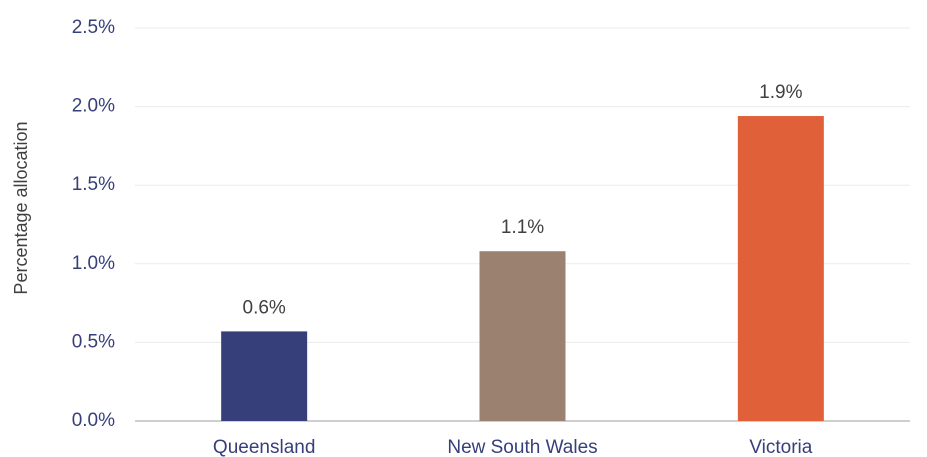 This screenshot has width=927, height=457. What do you see at coordinates (264, 447) in the screenshot?
I see `x-tick-label: Queensland` at bounding box center [264, 447].